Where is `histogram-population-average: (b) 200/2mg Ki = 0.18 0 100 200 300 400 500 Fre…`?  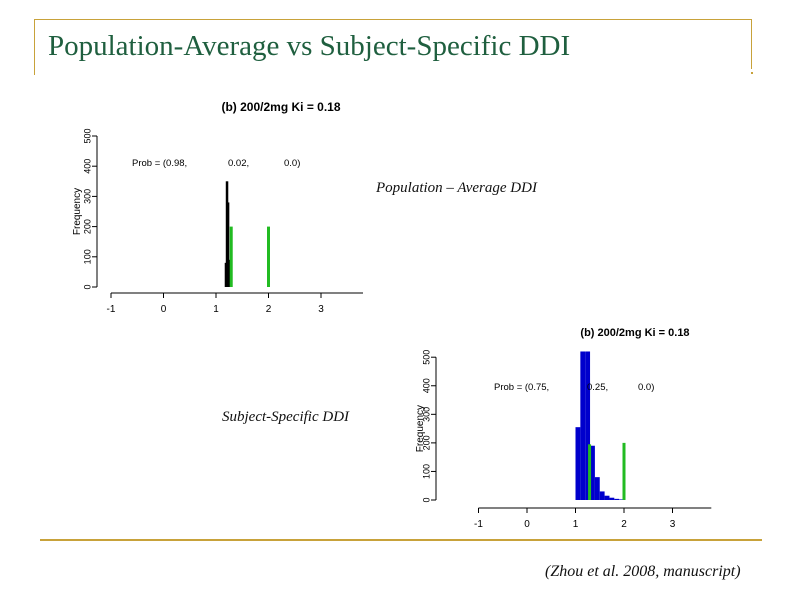 histogram-population-average: (b) 200/2mg Ki = 0.18 0 100 200 300 400 500 Fre… is located at coordinates (217, 207).